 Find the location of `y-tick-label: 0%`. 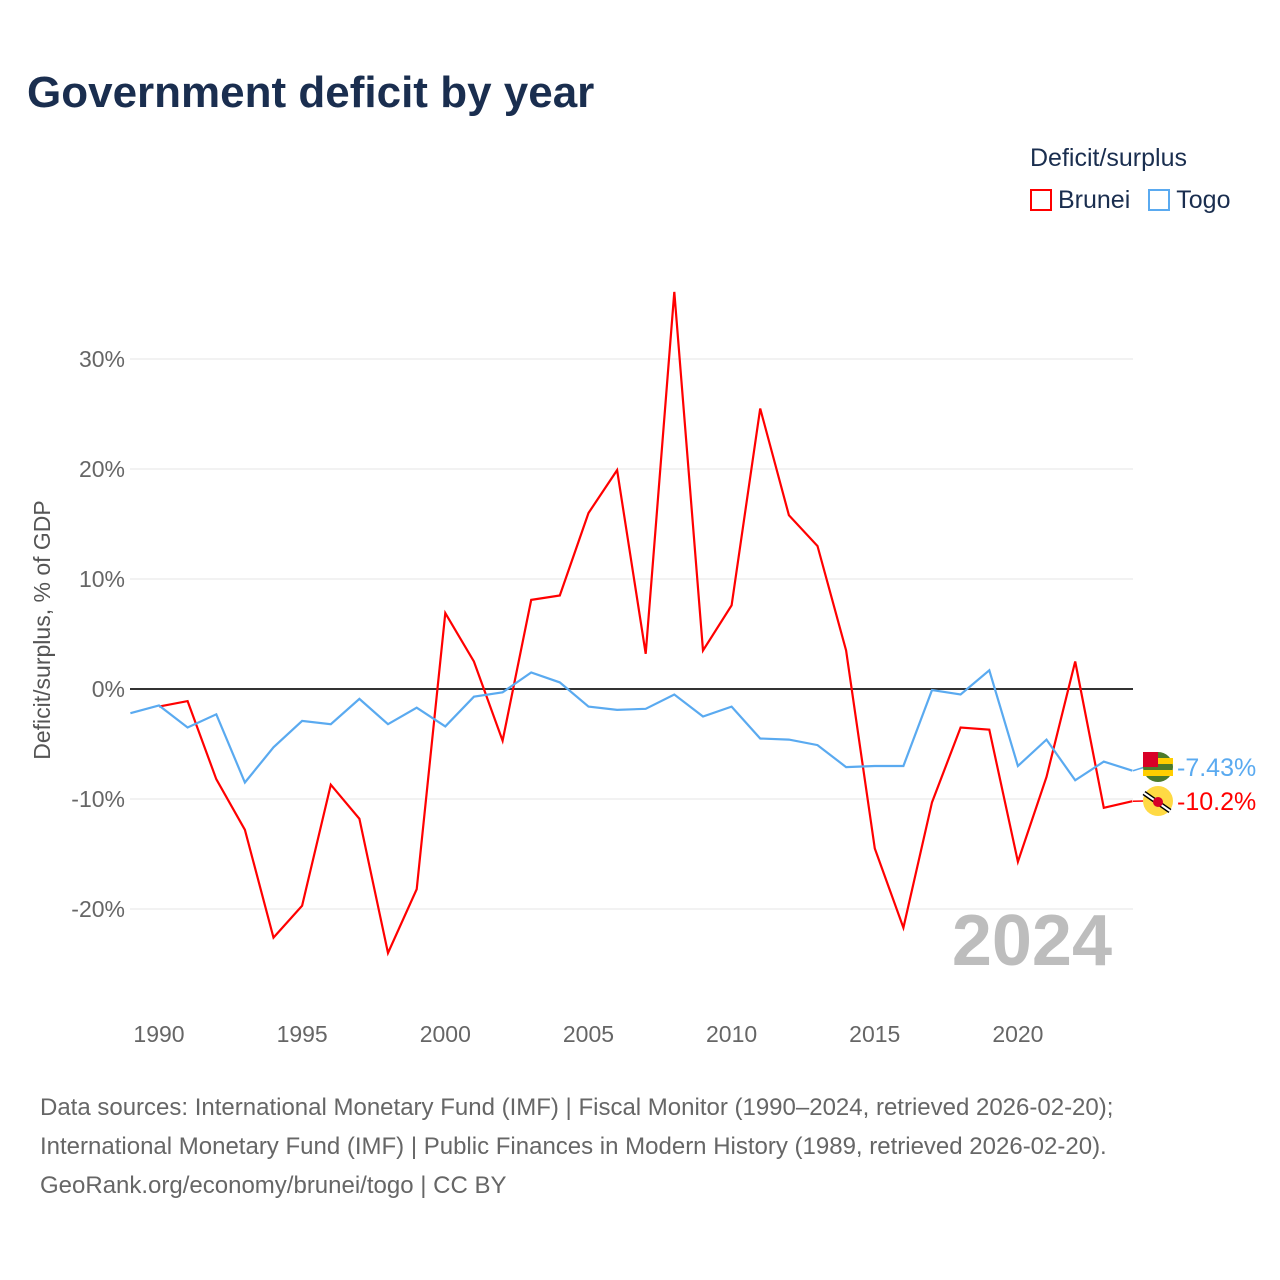

y-tick-label: 0% is located at coordinates (108, 689).